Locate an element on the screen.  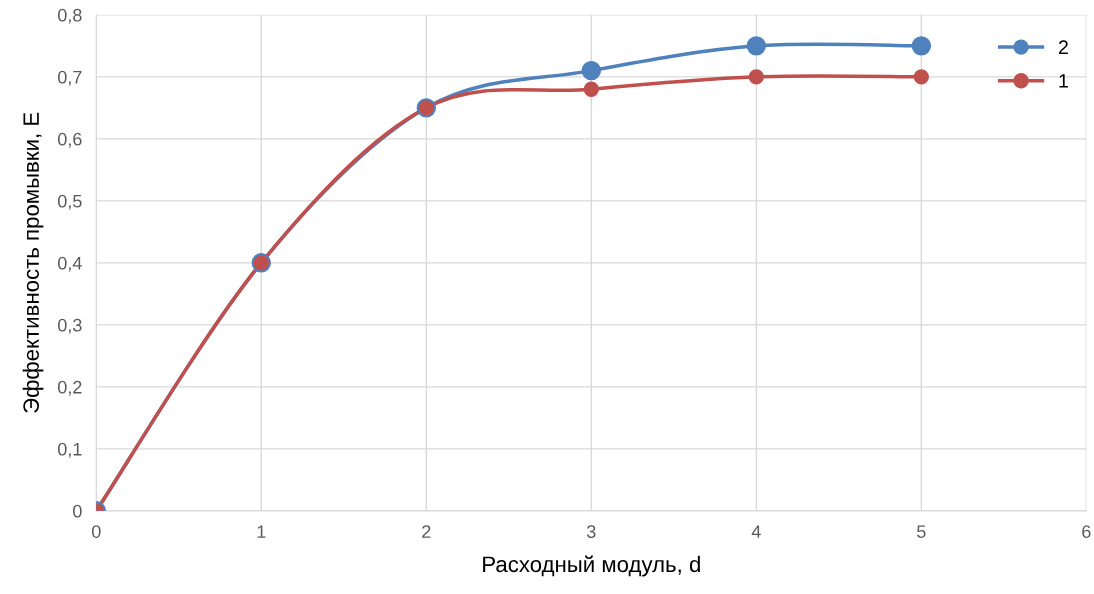
x-tick-label: 2 is located at coordinates (426, 531).